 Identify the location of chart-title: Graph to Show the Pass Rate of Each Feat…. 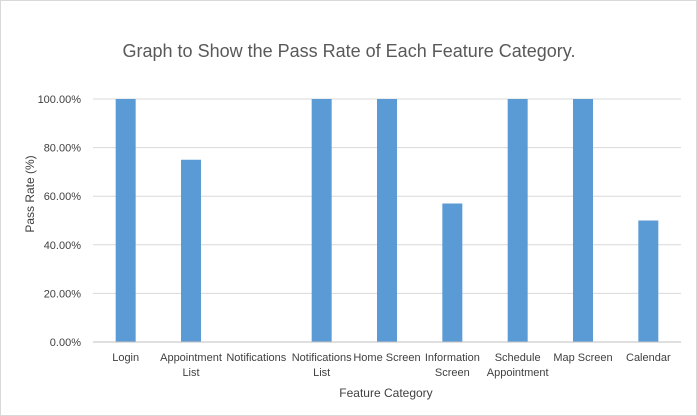
(349, 51).